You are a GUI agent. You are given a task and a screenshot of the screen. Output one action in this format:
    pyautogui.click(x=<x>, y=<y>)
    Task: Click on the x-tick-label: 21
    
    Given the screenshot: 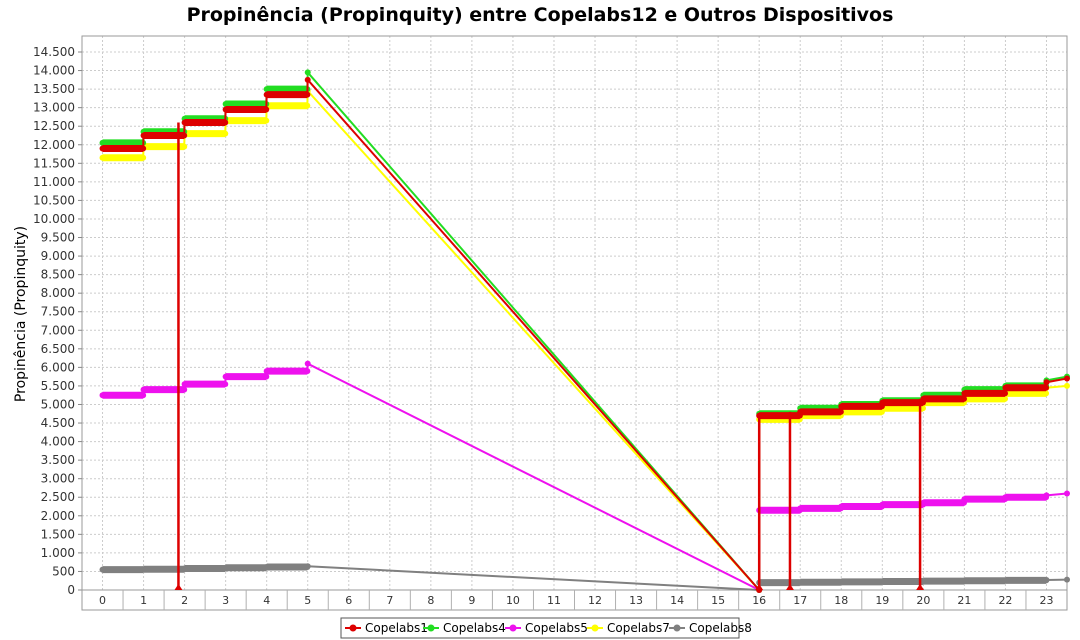 What is the action you would take?
    pyautogui.click(x=964, y=600)
    